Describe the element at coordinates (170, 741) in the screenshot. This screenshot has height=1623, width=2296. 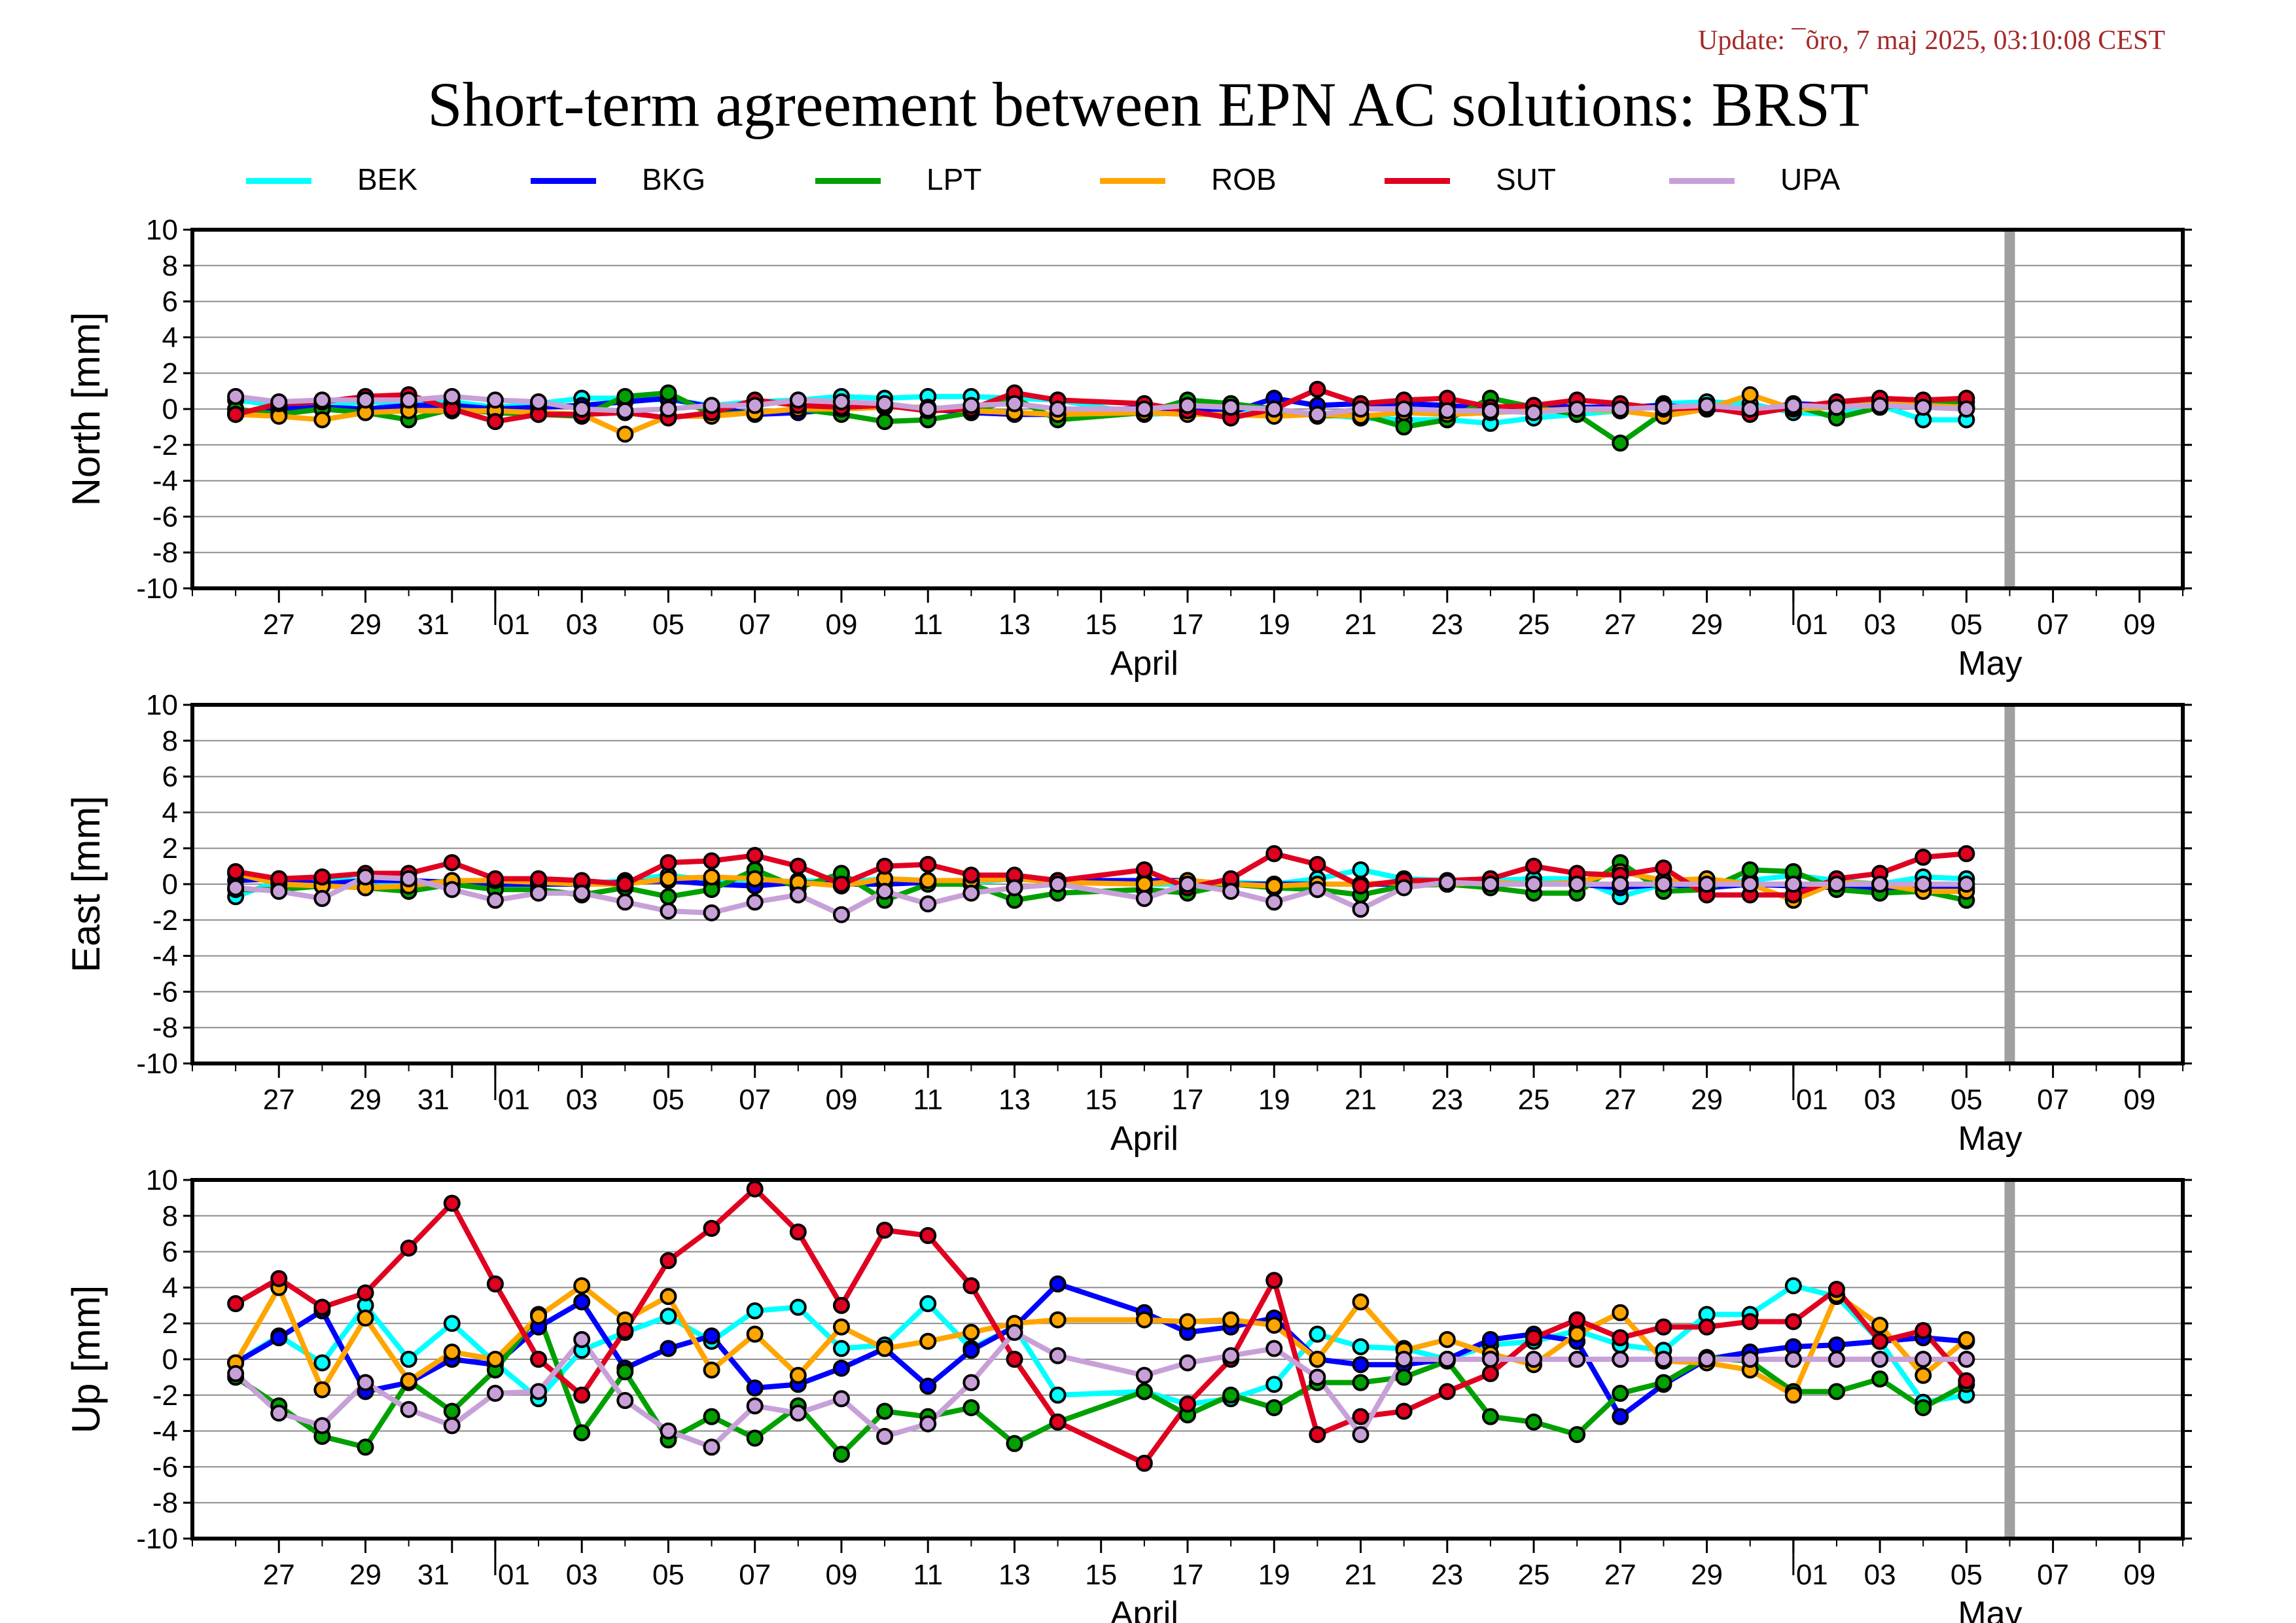
I see `y-tick-label: 8` at that location.